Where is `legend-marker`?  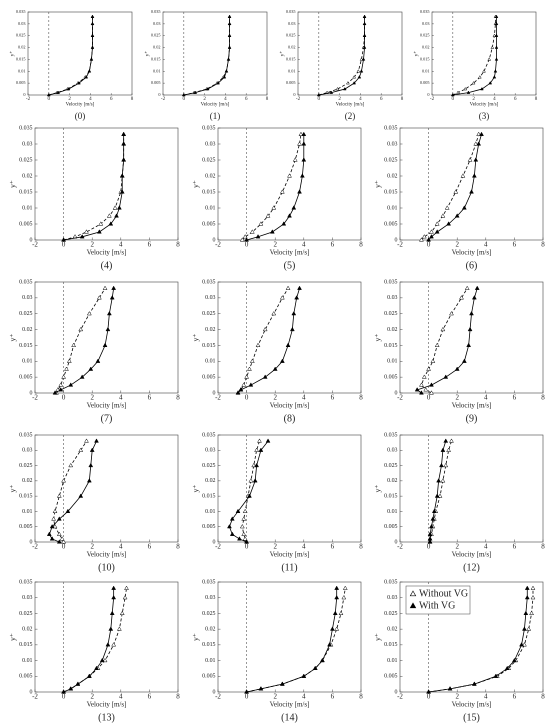
legend-marker is located at coordinates (413, 605).